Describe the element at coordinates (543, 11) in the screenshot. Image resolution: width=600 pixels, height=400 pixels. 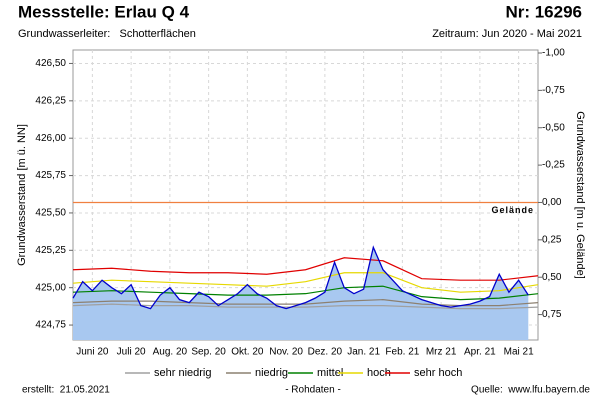
I see `station-number: Nr: 16296` at that location.